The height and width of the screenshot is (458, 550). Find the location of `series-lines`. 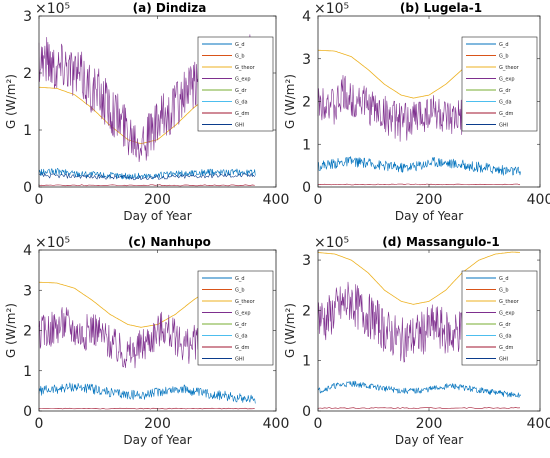

series-lines is located at coordinates (419, 330).